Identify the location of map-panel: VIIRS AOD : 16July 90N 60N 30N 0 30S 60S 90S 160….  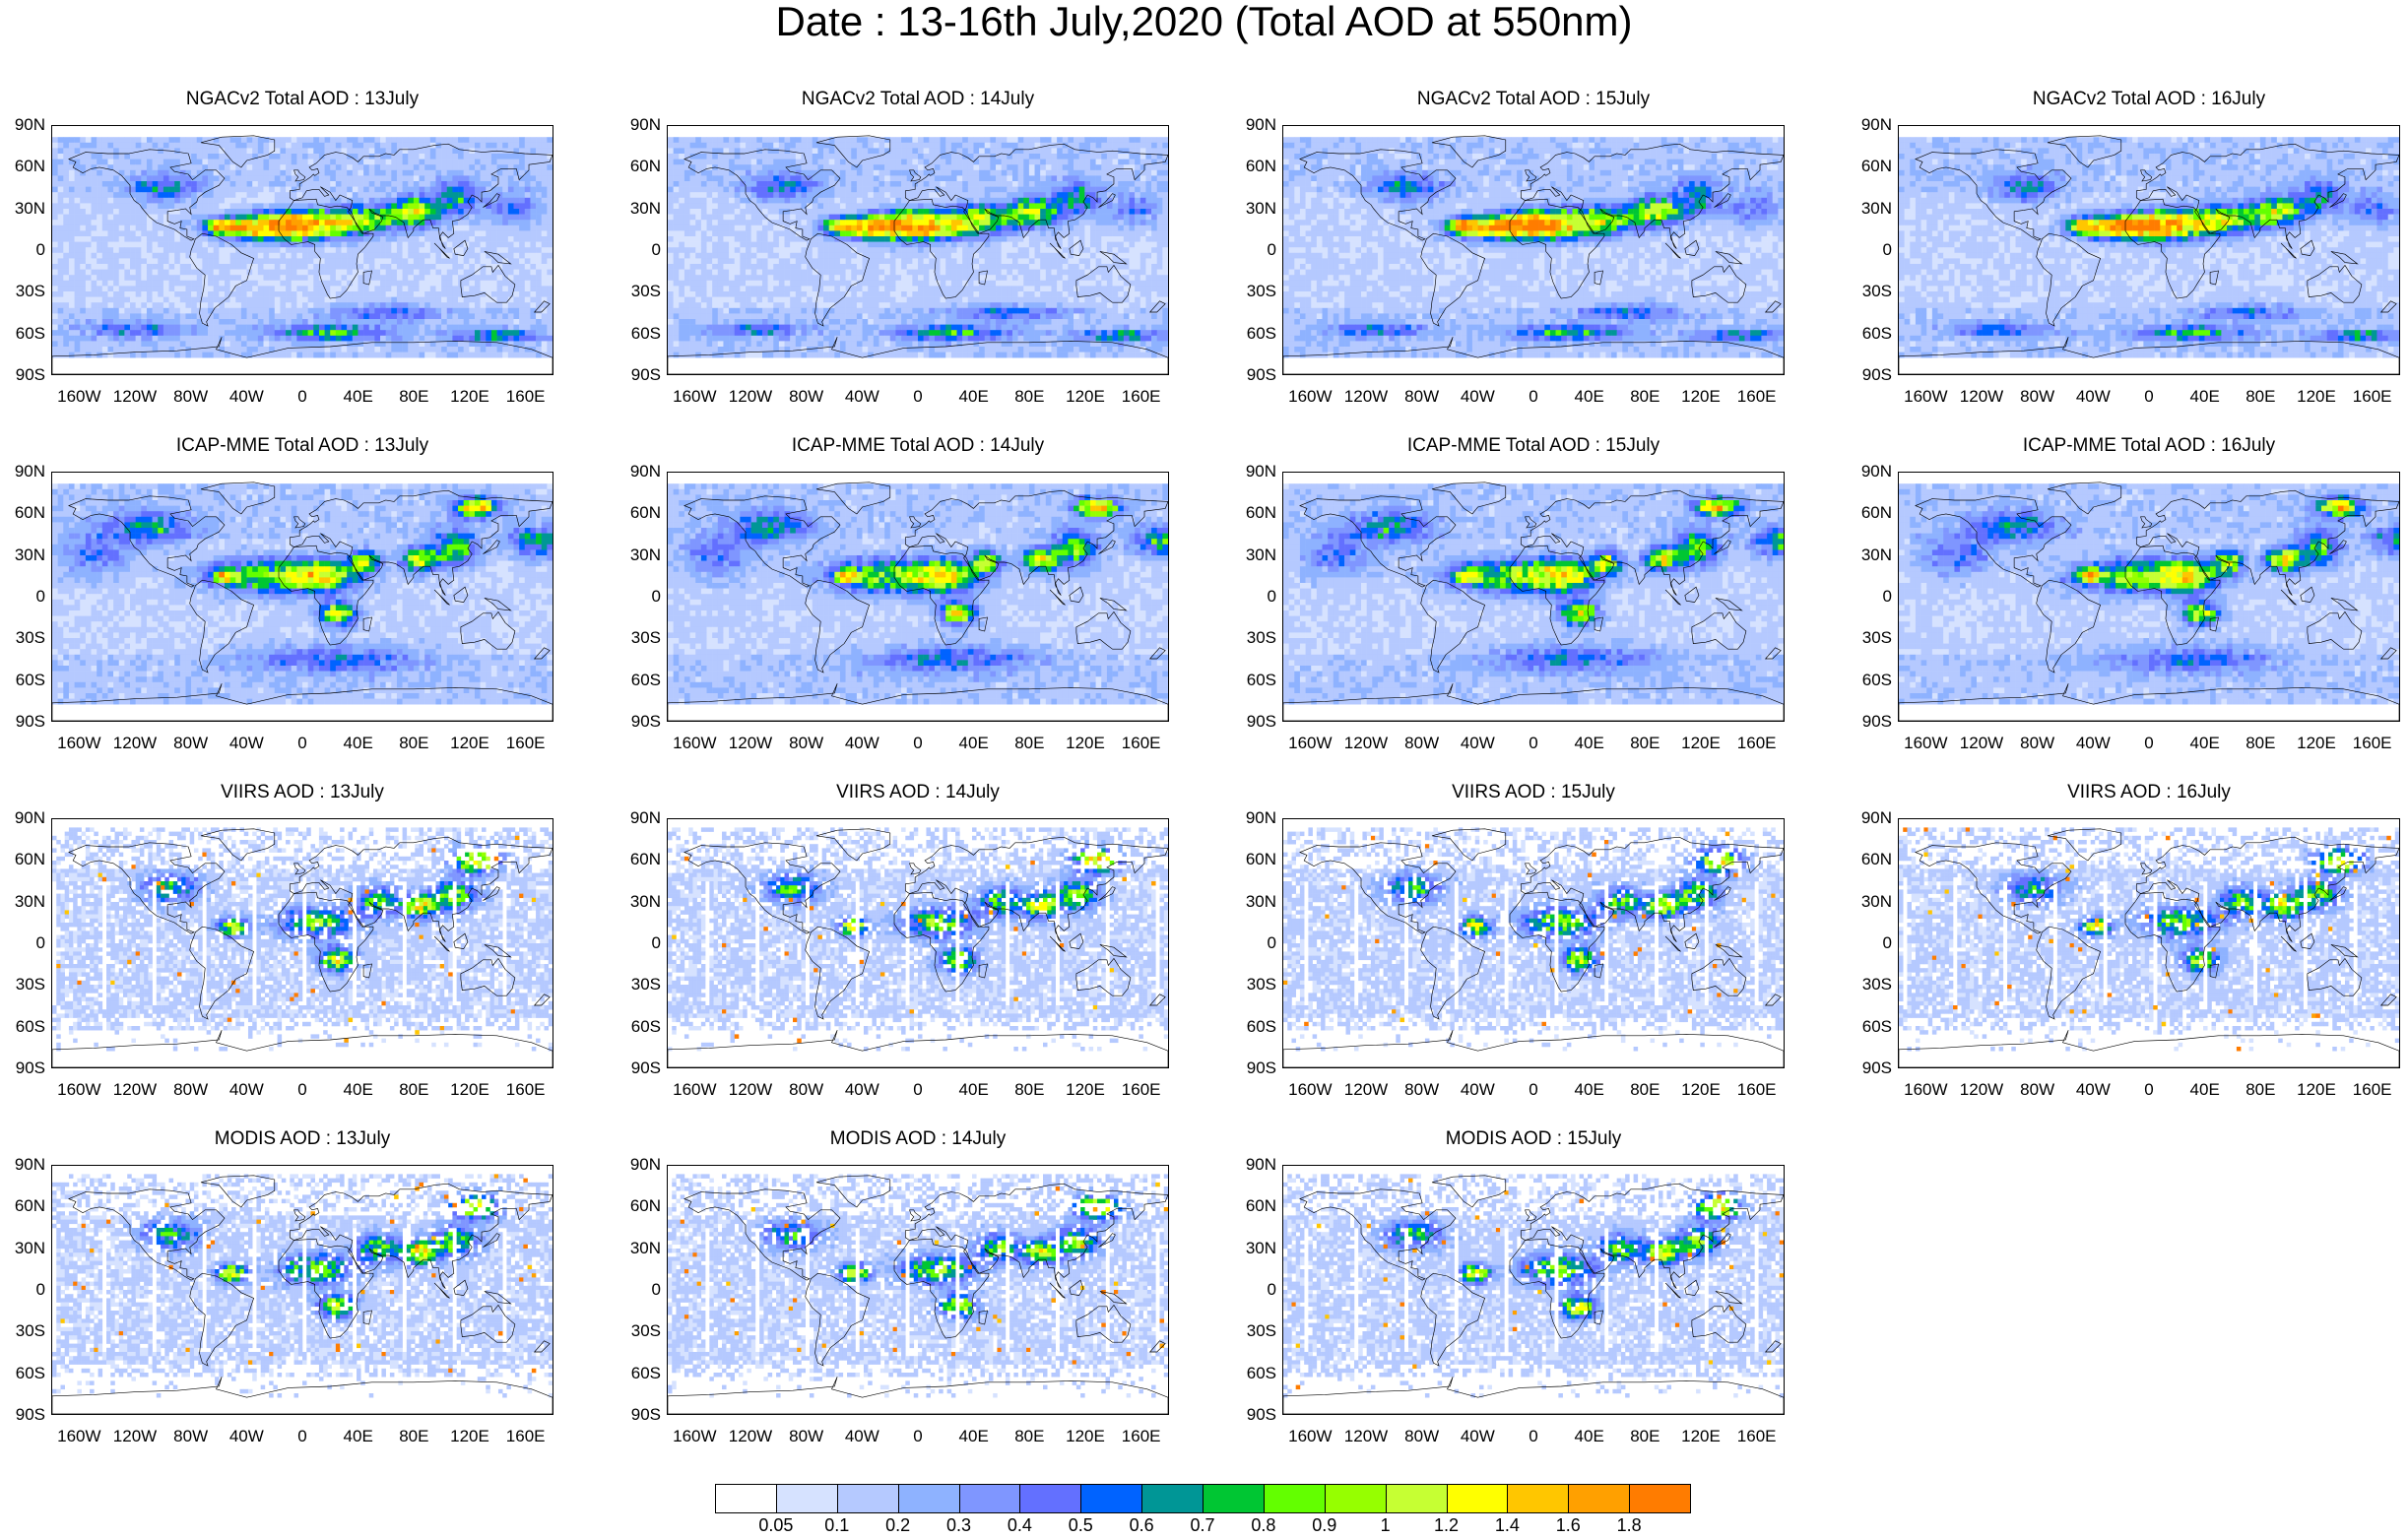
(2131, 944).